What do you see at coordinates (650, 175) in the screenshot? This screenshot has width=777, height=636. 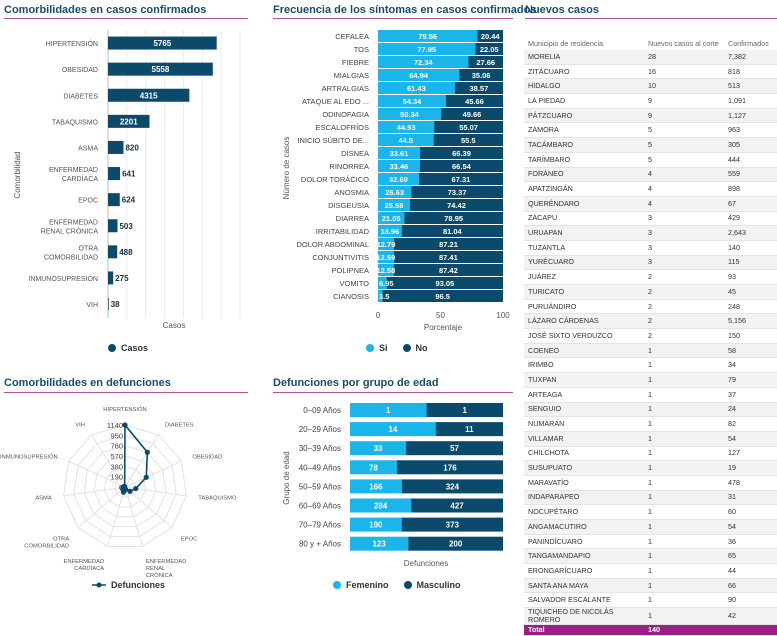 I see `table-row: FORÁNEO 4 559` at bounding box center [650, 175].